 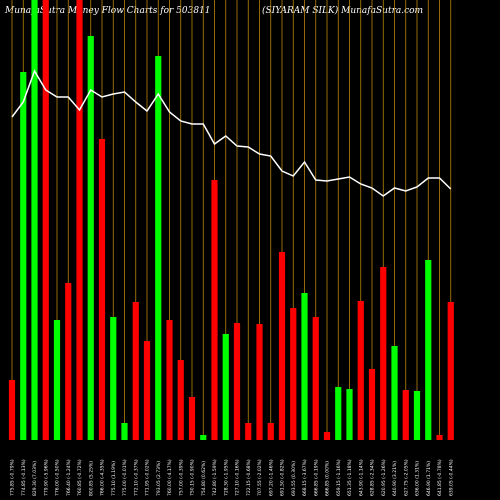 What do you see at coordinates (271, 477) in the screenshot?
I see `x-tick-label: 697.20 (-1.46%)` at bounding box center [271, 477].